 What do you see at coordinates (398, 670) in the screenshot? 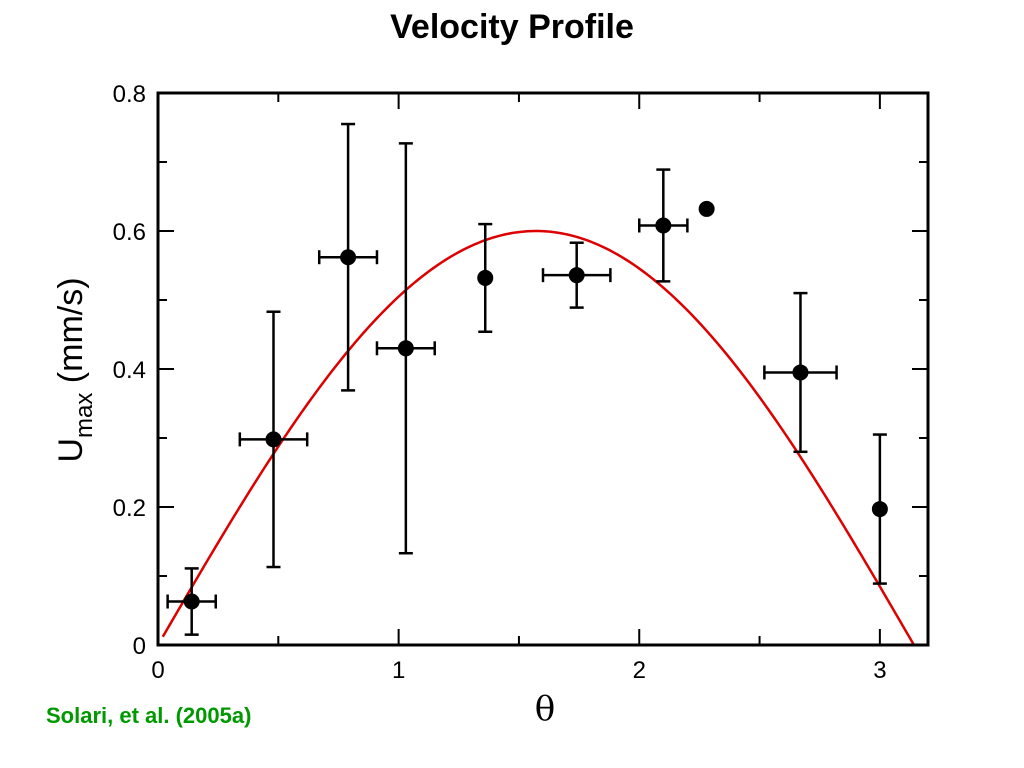
I see `x-tick-label: 1` at bounding box center [398, 670].